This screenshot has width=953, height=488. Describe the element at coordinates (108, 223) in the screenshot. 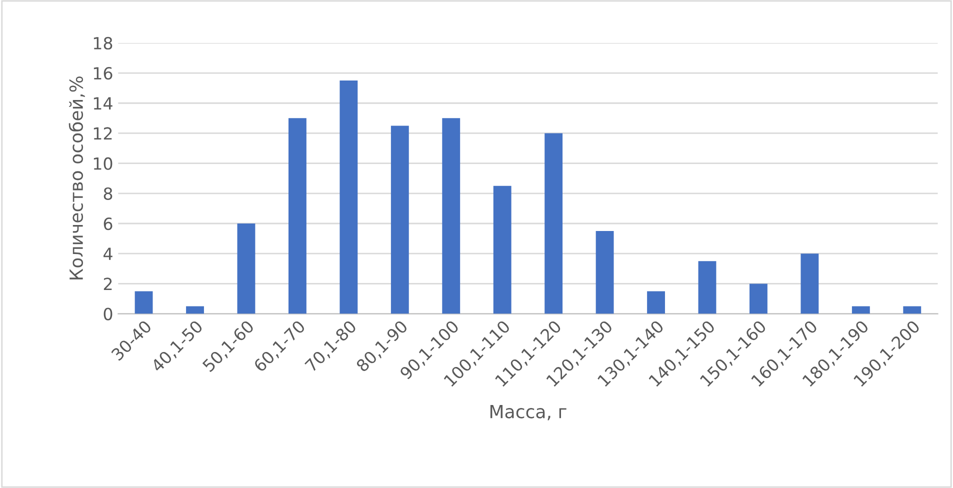

I see `y-tick-label: 6` at that location.